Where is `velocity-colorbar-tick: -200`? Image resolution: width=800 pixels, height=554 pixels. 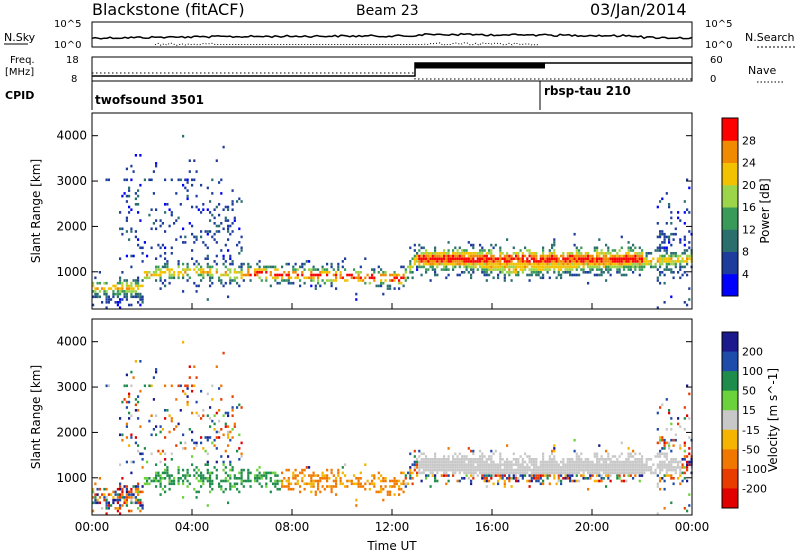
velocity-colorbar-tick: -200 is located at coordinates (754, 488).